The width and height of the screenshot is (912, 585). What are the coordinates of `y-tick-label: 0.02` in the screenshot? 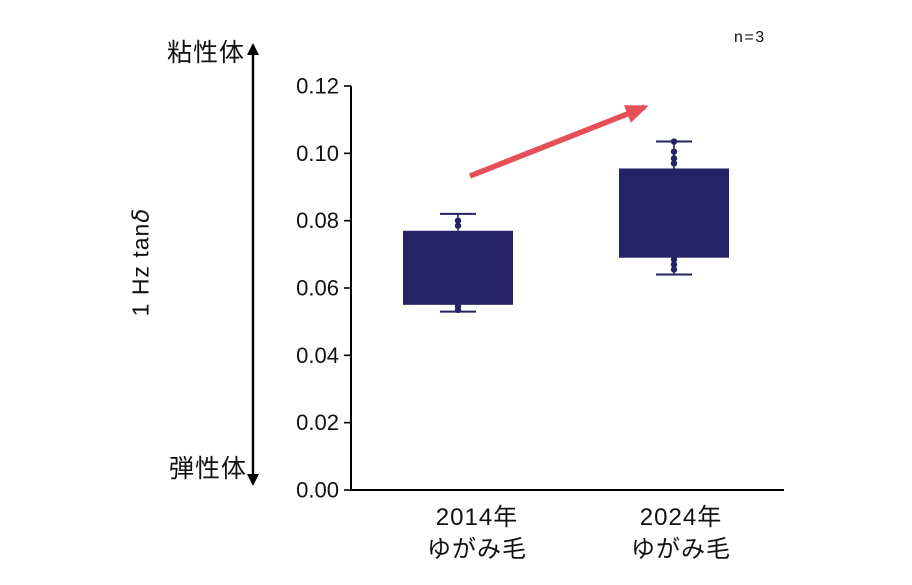 It's located at (317, 422).